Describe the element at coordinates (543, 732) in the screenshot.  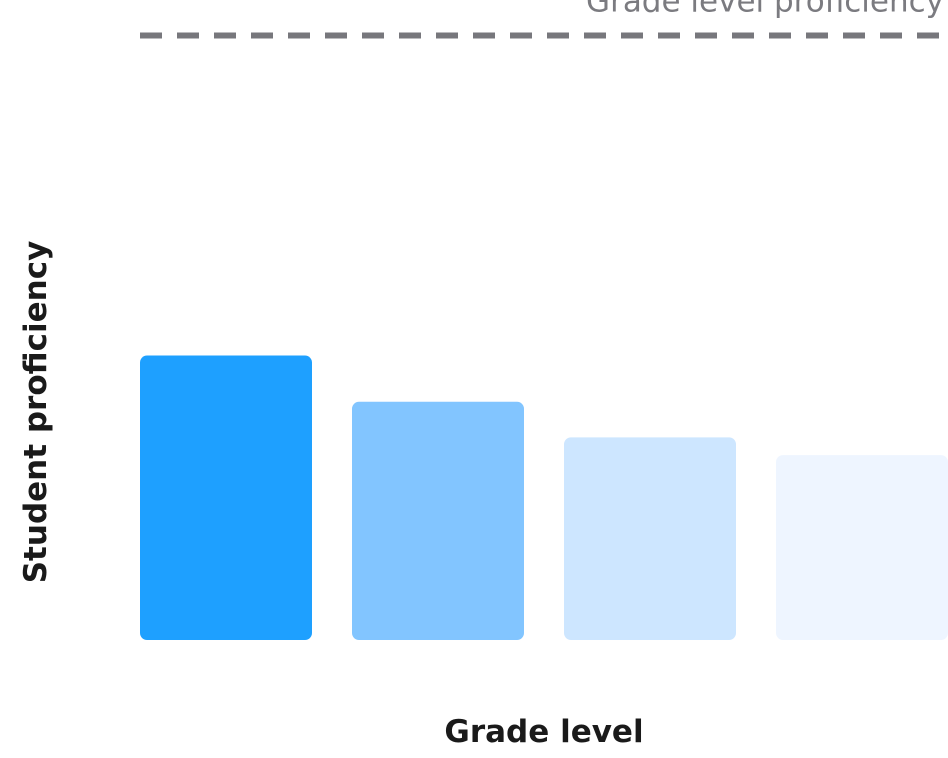
I see `x-axis-title: Grade level` at that location.